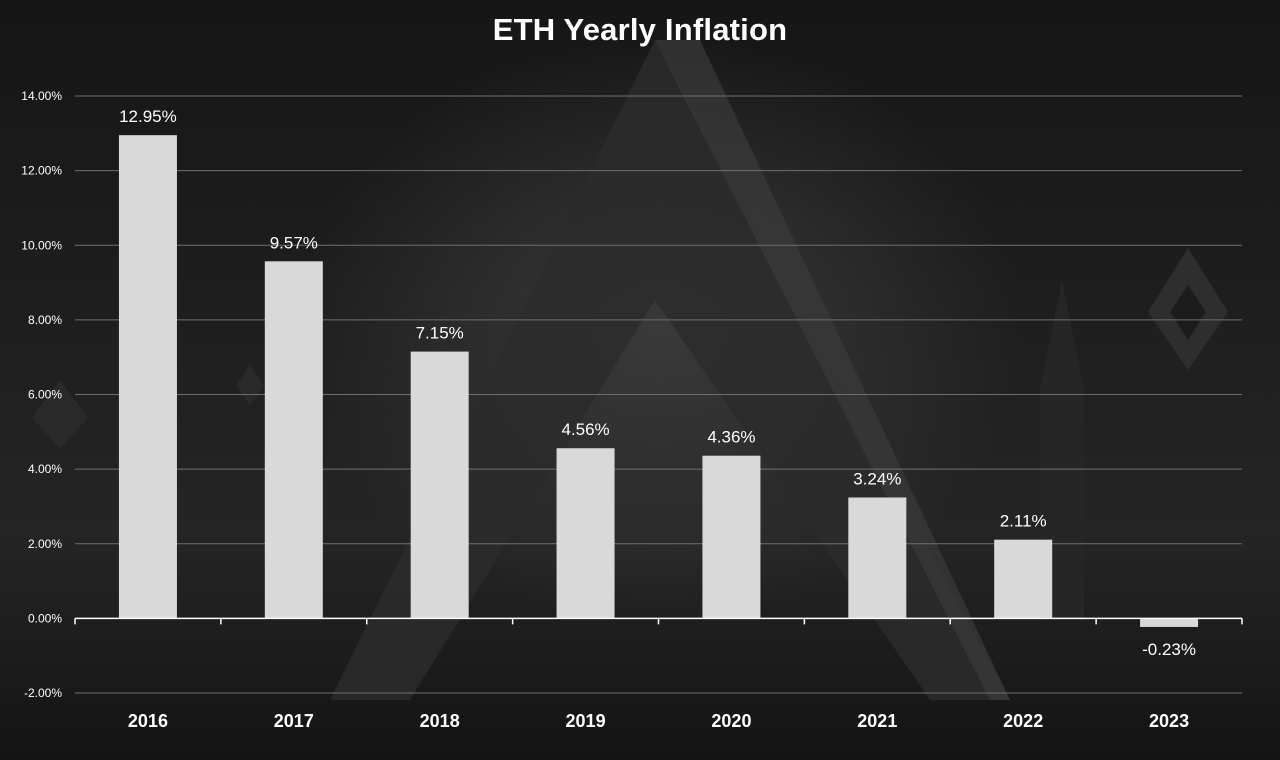 The image size is (1280, 760). I want to click on y-tick-label: 2.00%, so click(45, 544).